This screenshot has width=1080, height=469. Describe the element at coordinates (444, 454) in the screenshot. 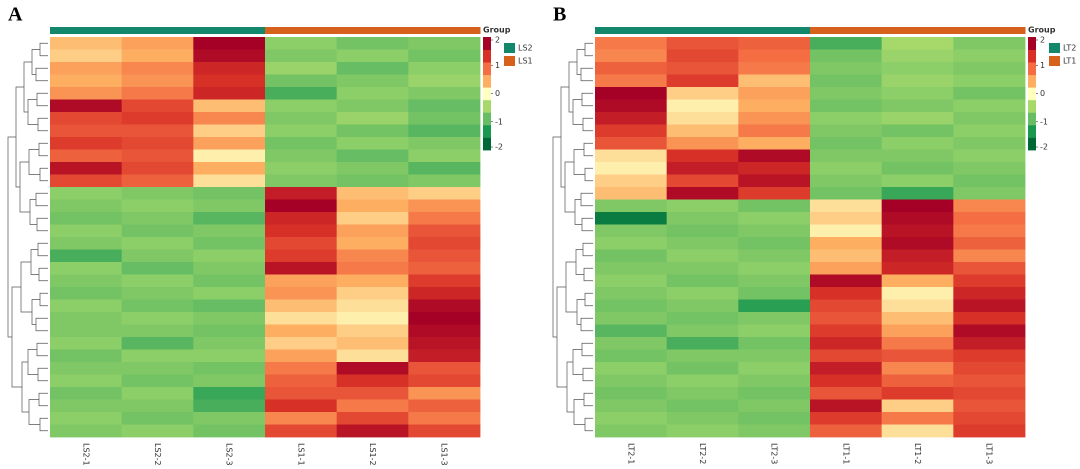

I see `column-label: LS1-3` at that location.